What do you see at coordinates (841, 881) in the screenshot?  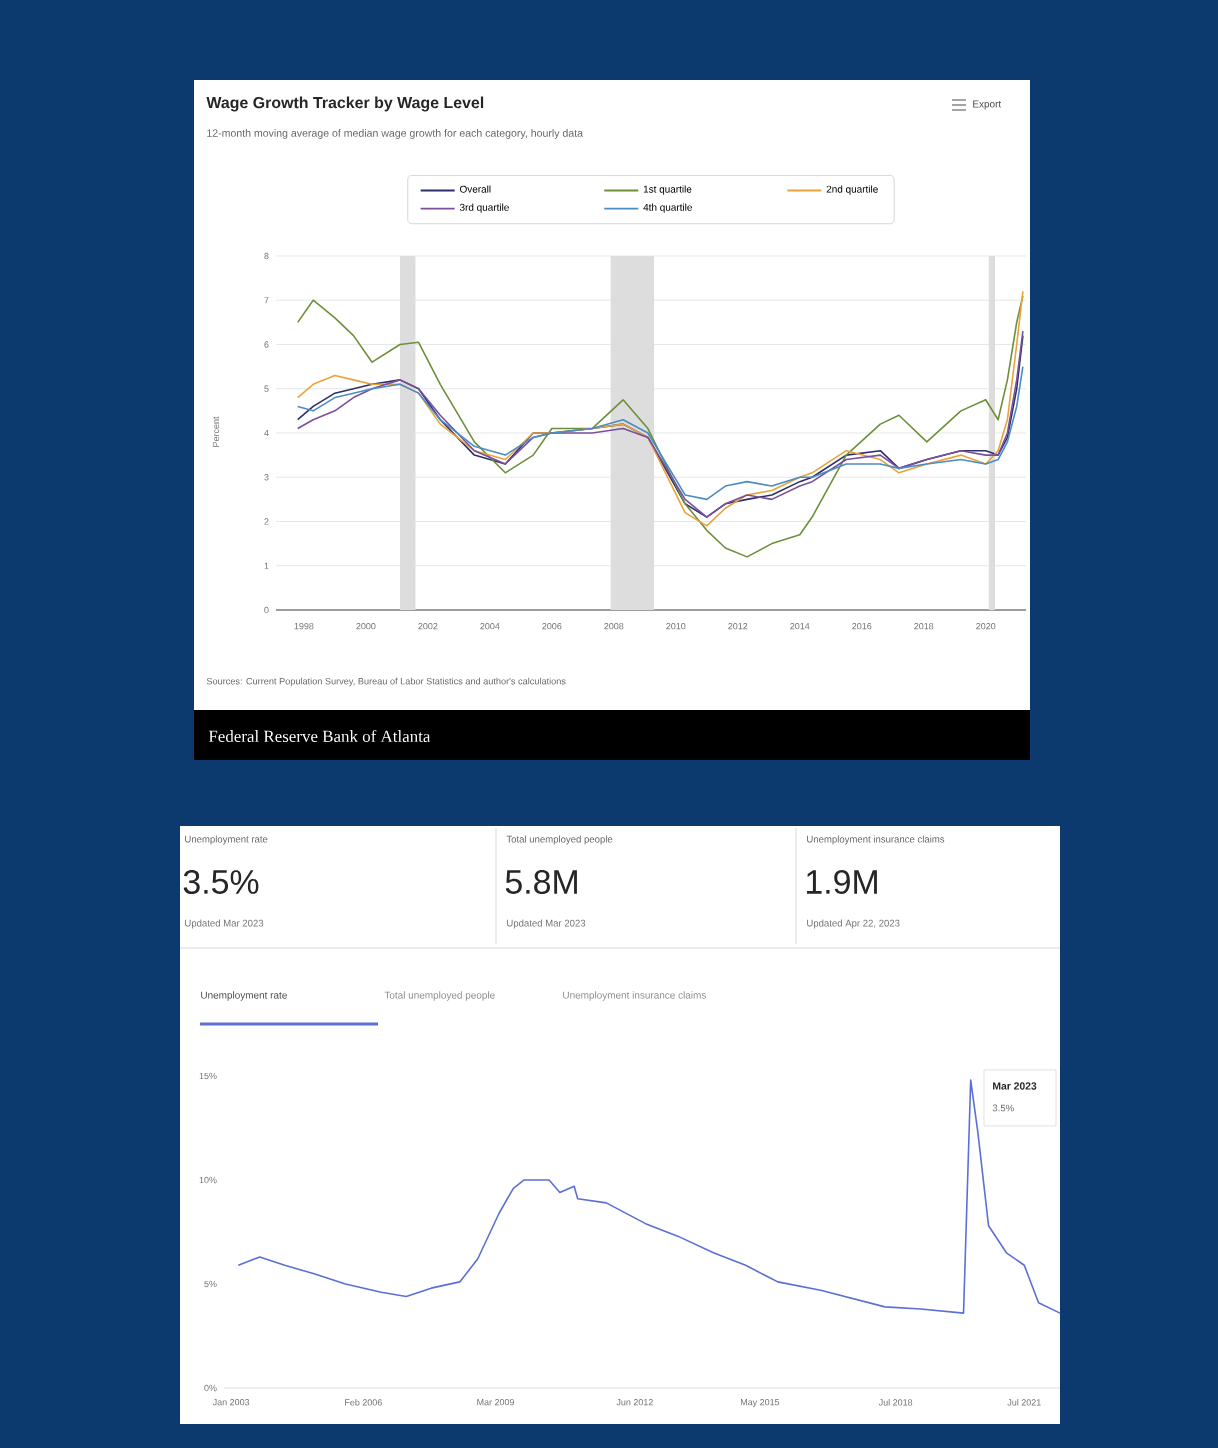 I see `text: 1.9M` at bounding box center [841, 881].